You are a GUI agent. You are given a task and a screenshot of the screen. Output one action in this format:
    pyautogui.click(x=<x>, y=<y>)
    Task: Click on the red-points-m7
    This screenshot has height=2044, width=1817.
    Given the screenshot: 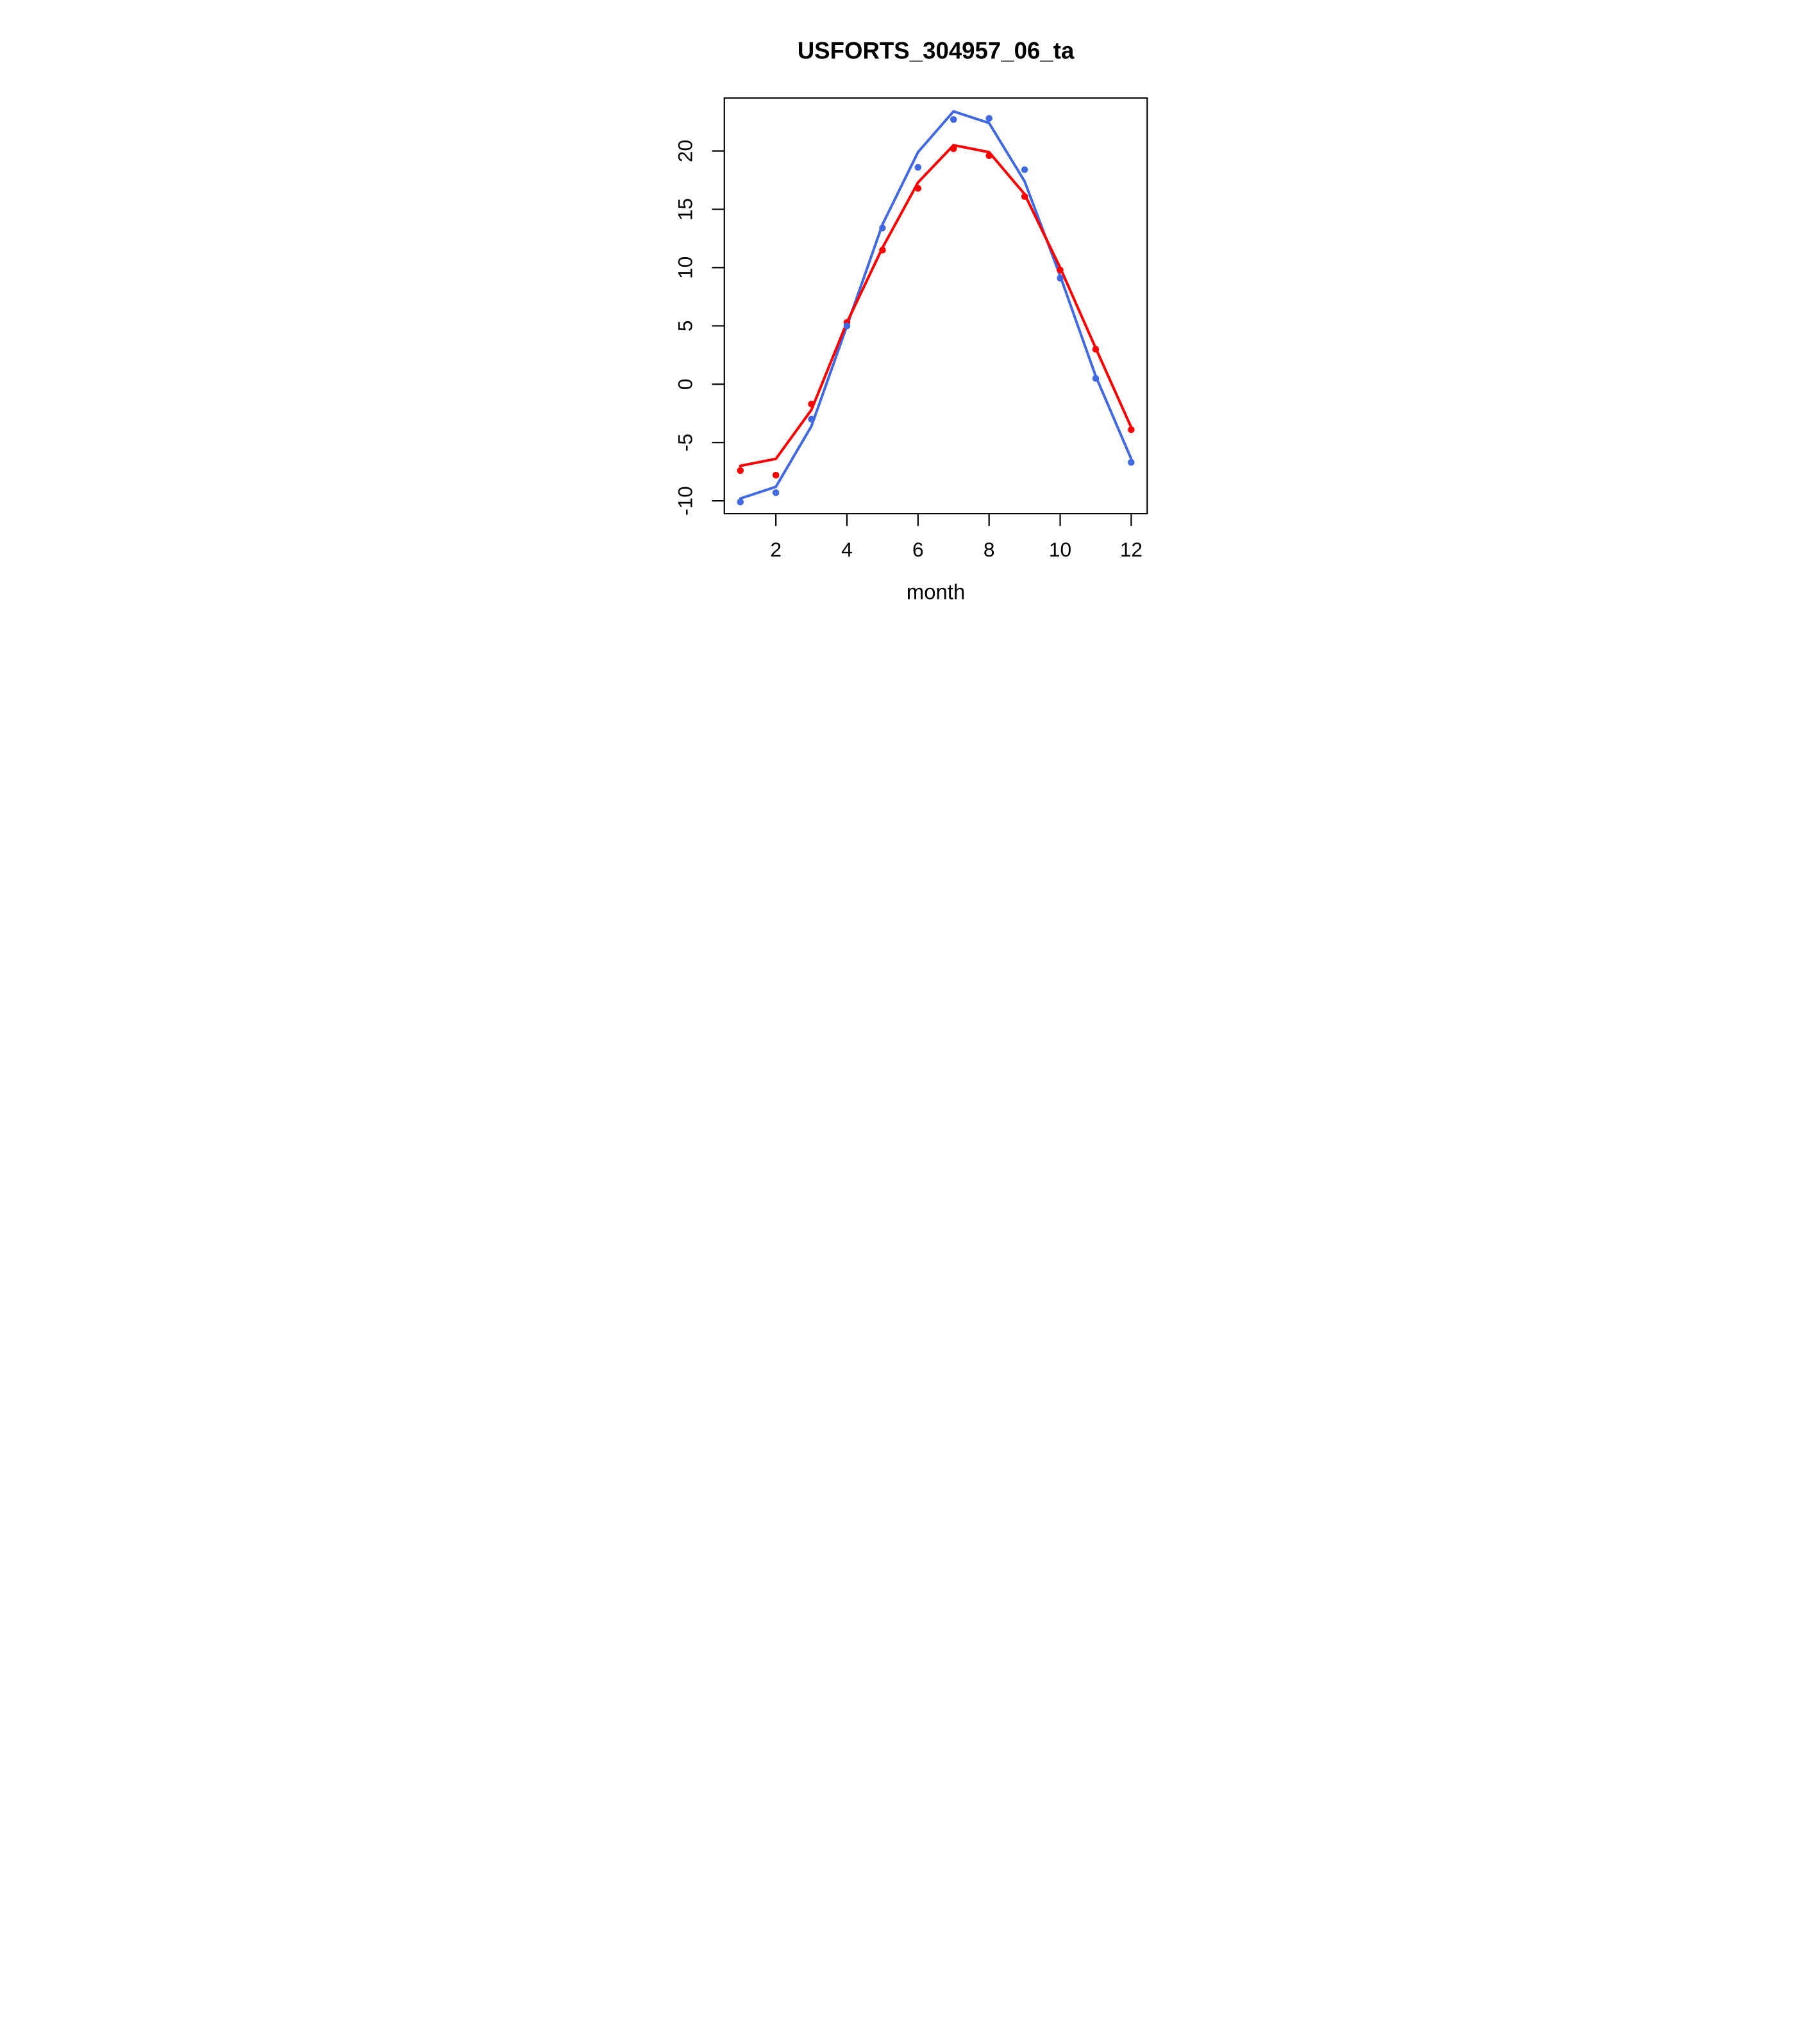 What is the action you would take?
    pyautogui.click(x=954, y=149)
    